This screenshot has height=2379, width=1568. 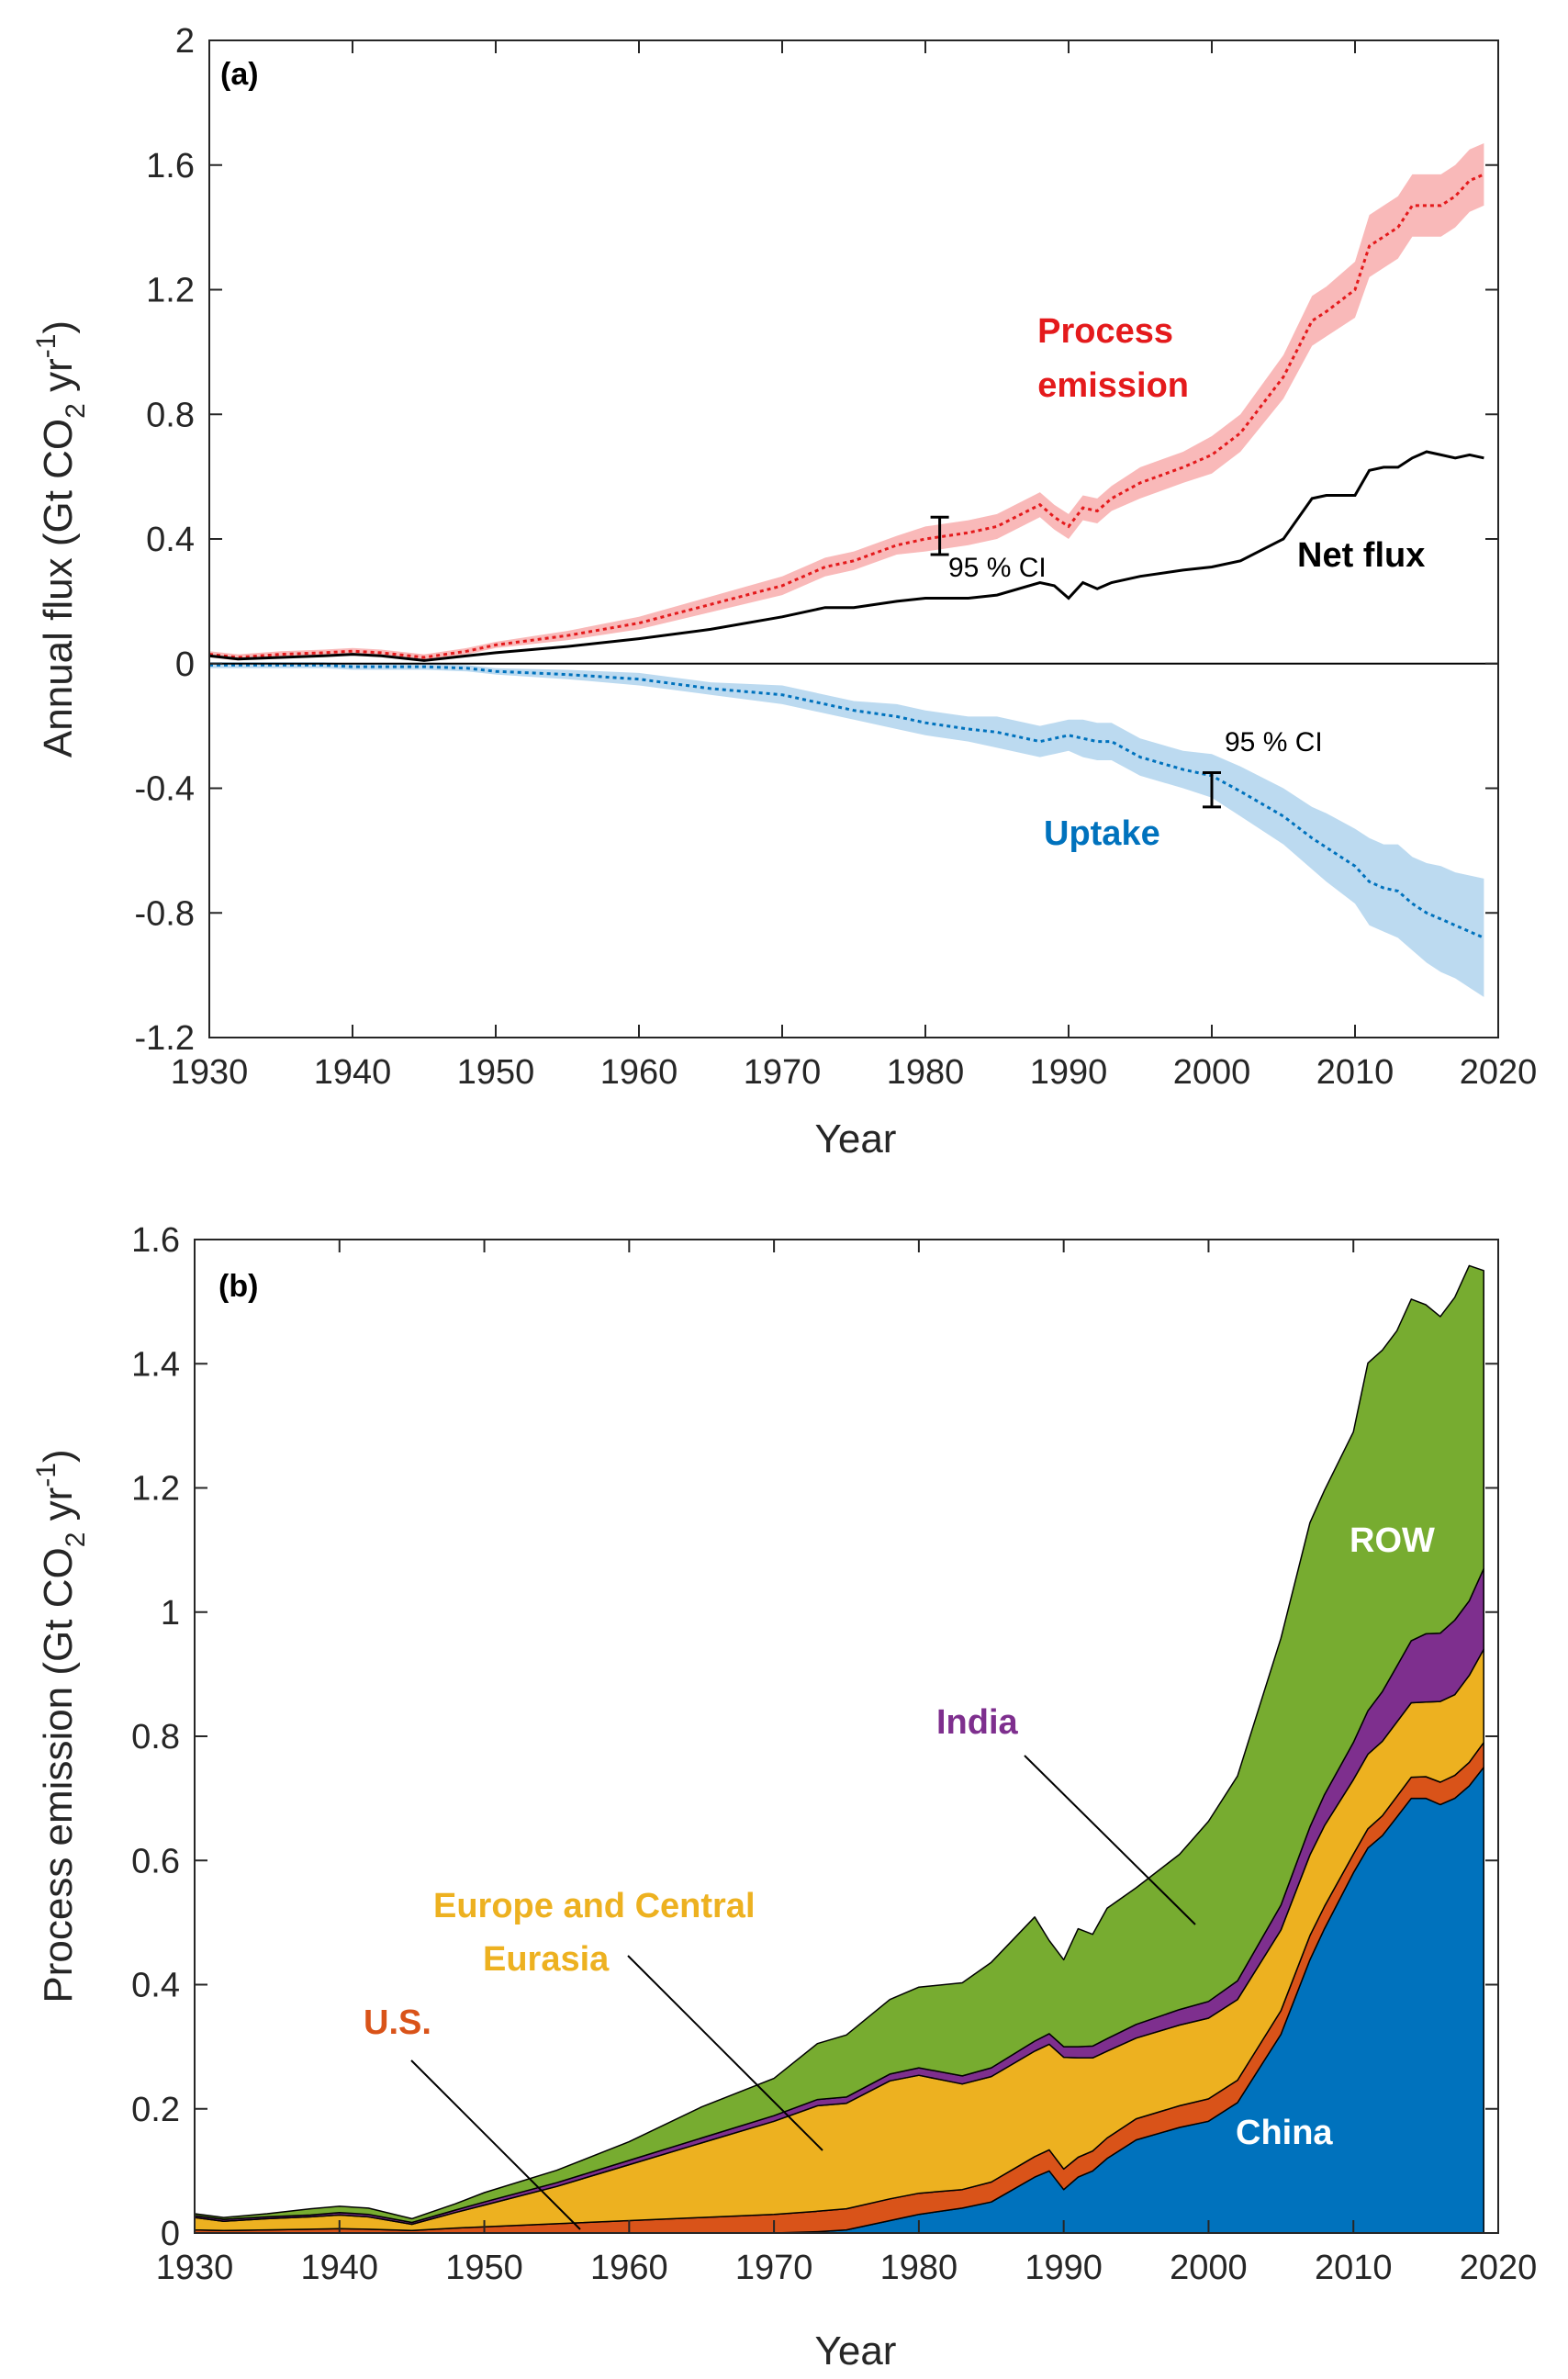 What do you see at coordinates (238, 1286) in the screenshot?
I see `panel-label-b: (b)` at bounding box center [238, 1286].